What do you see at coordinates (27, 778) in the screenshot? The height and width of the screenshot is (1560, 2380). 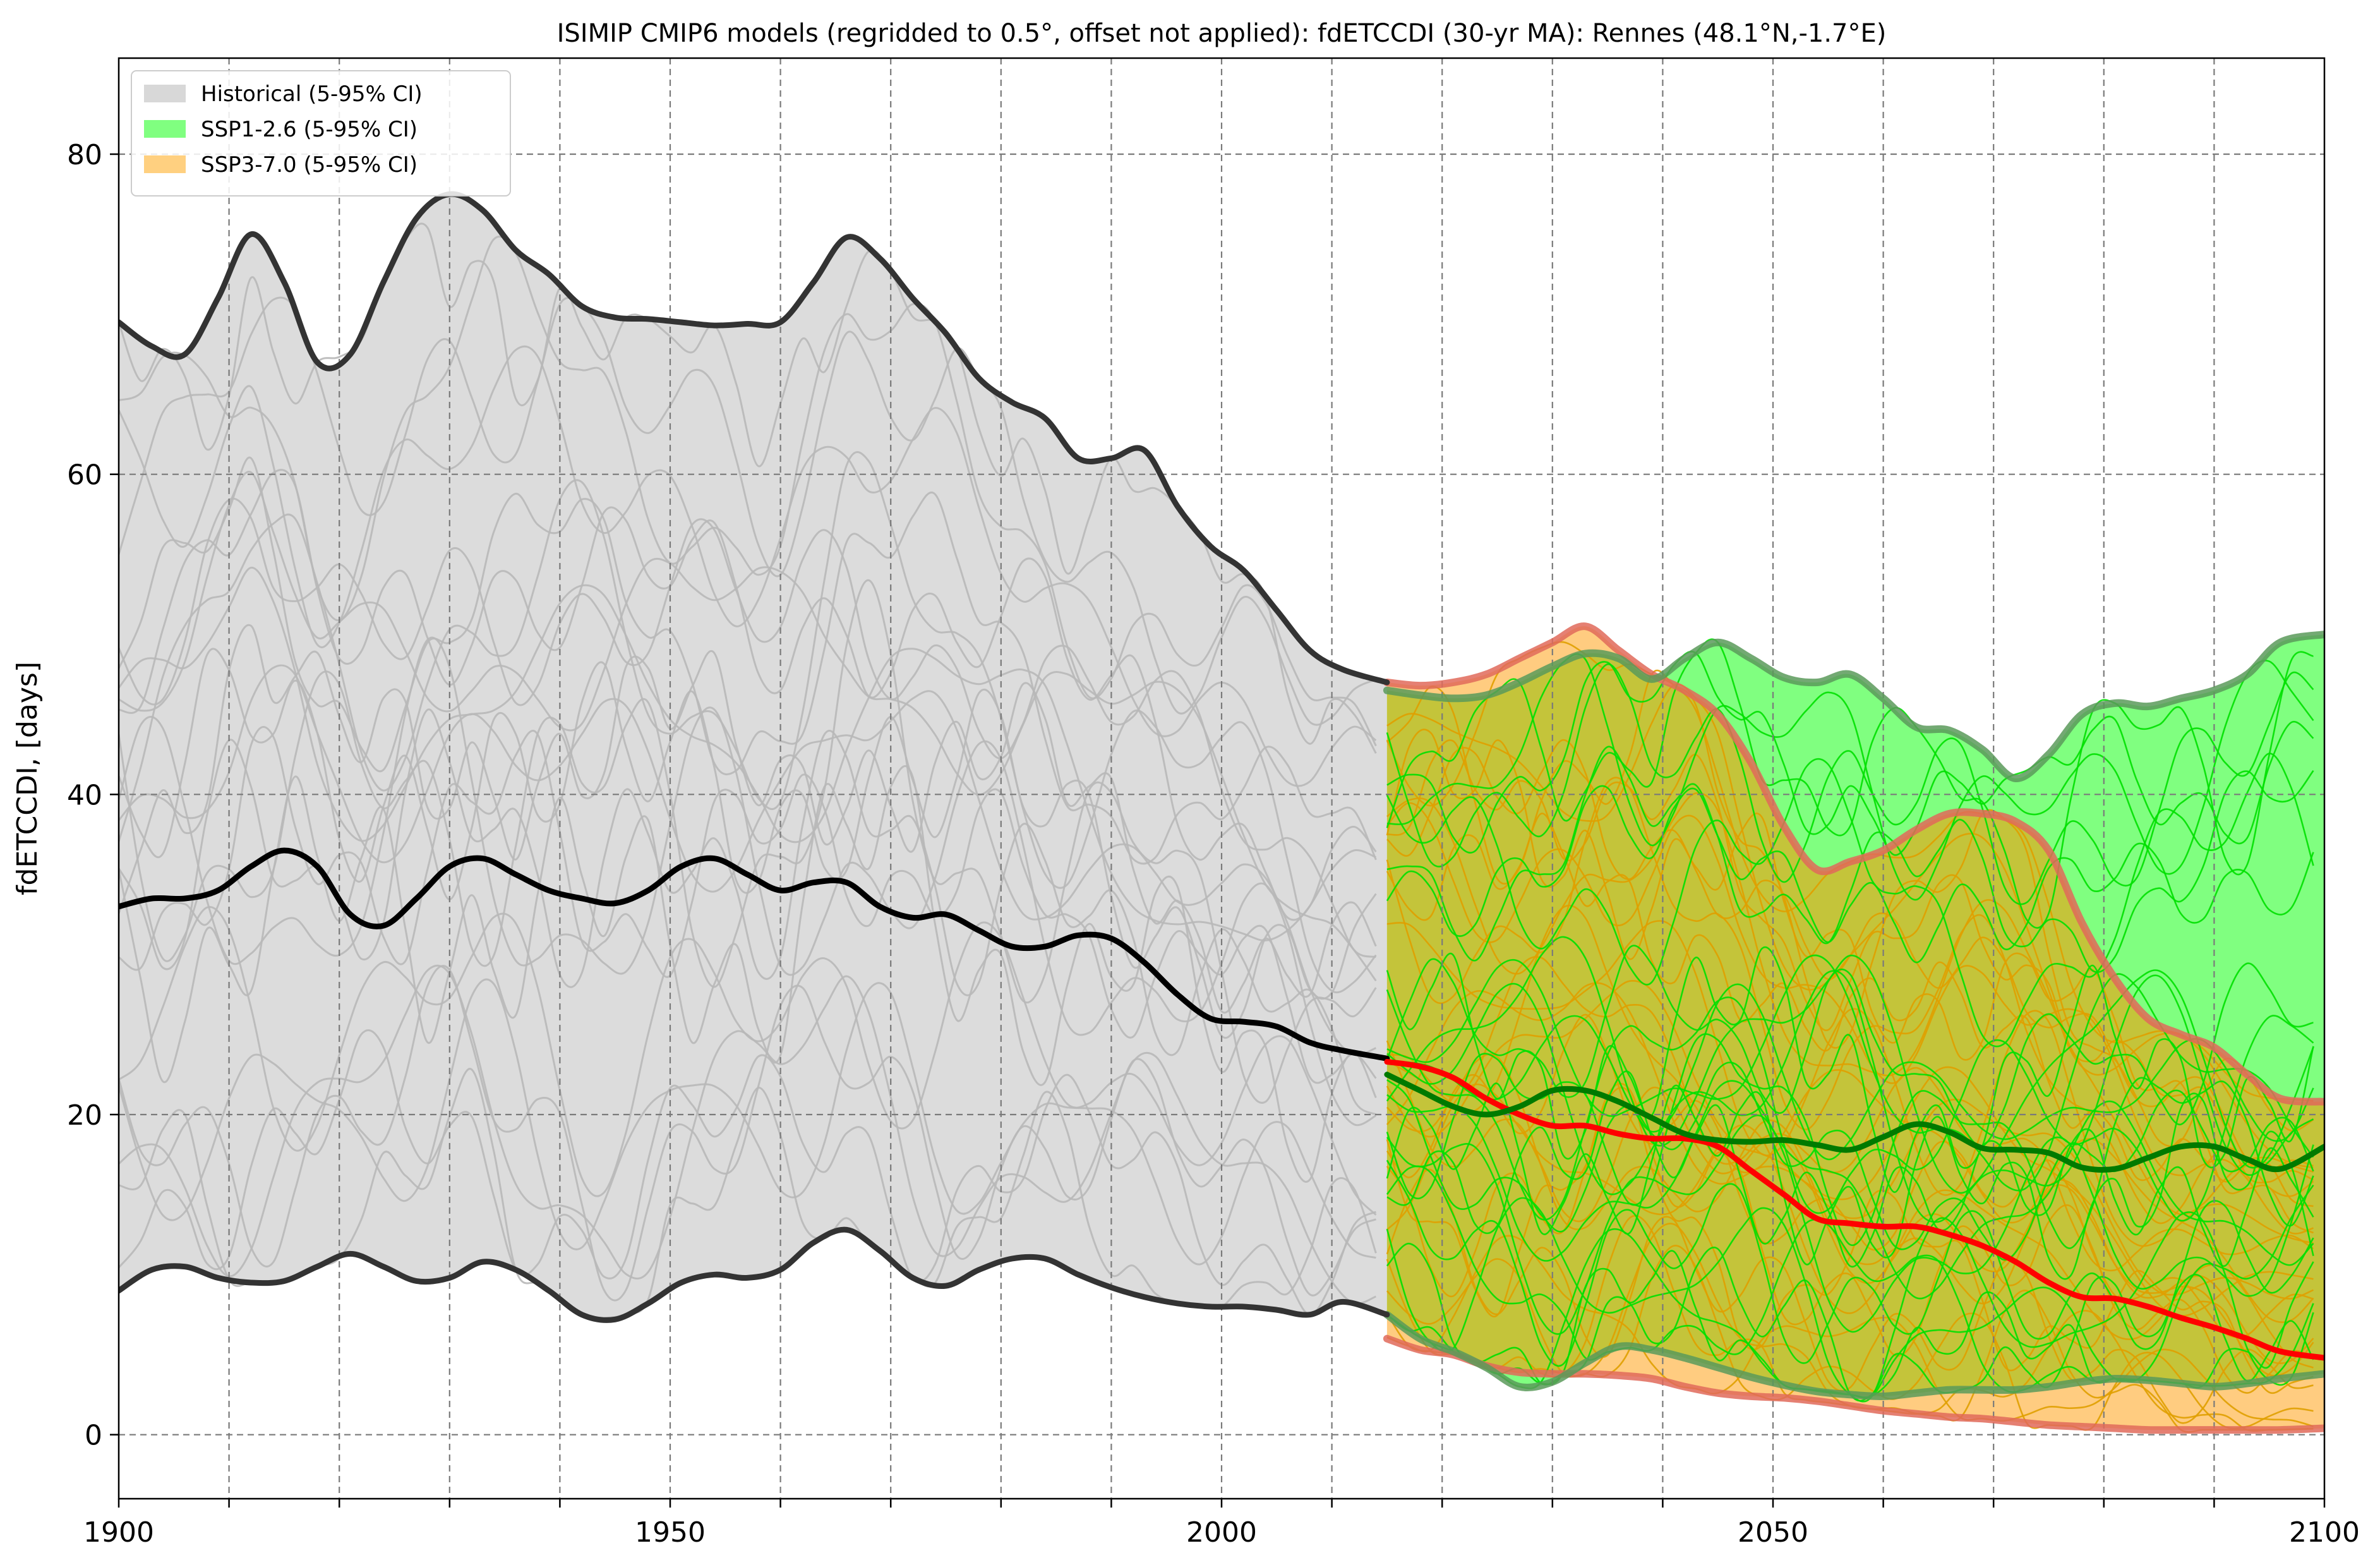 I see `y-axis-label: fdETCCDI, [days]` at bounding box center [27, 778].